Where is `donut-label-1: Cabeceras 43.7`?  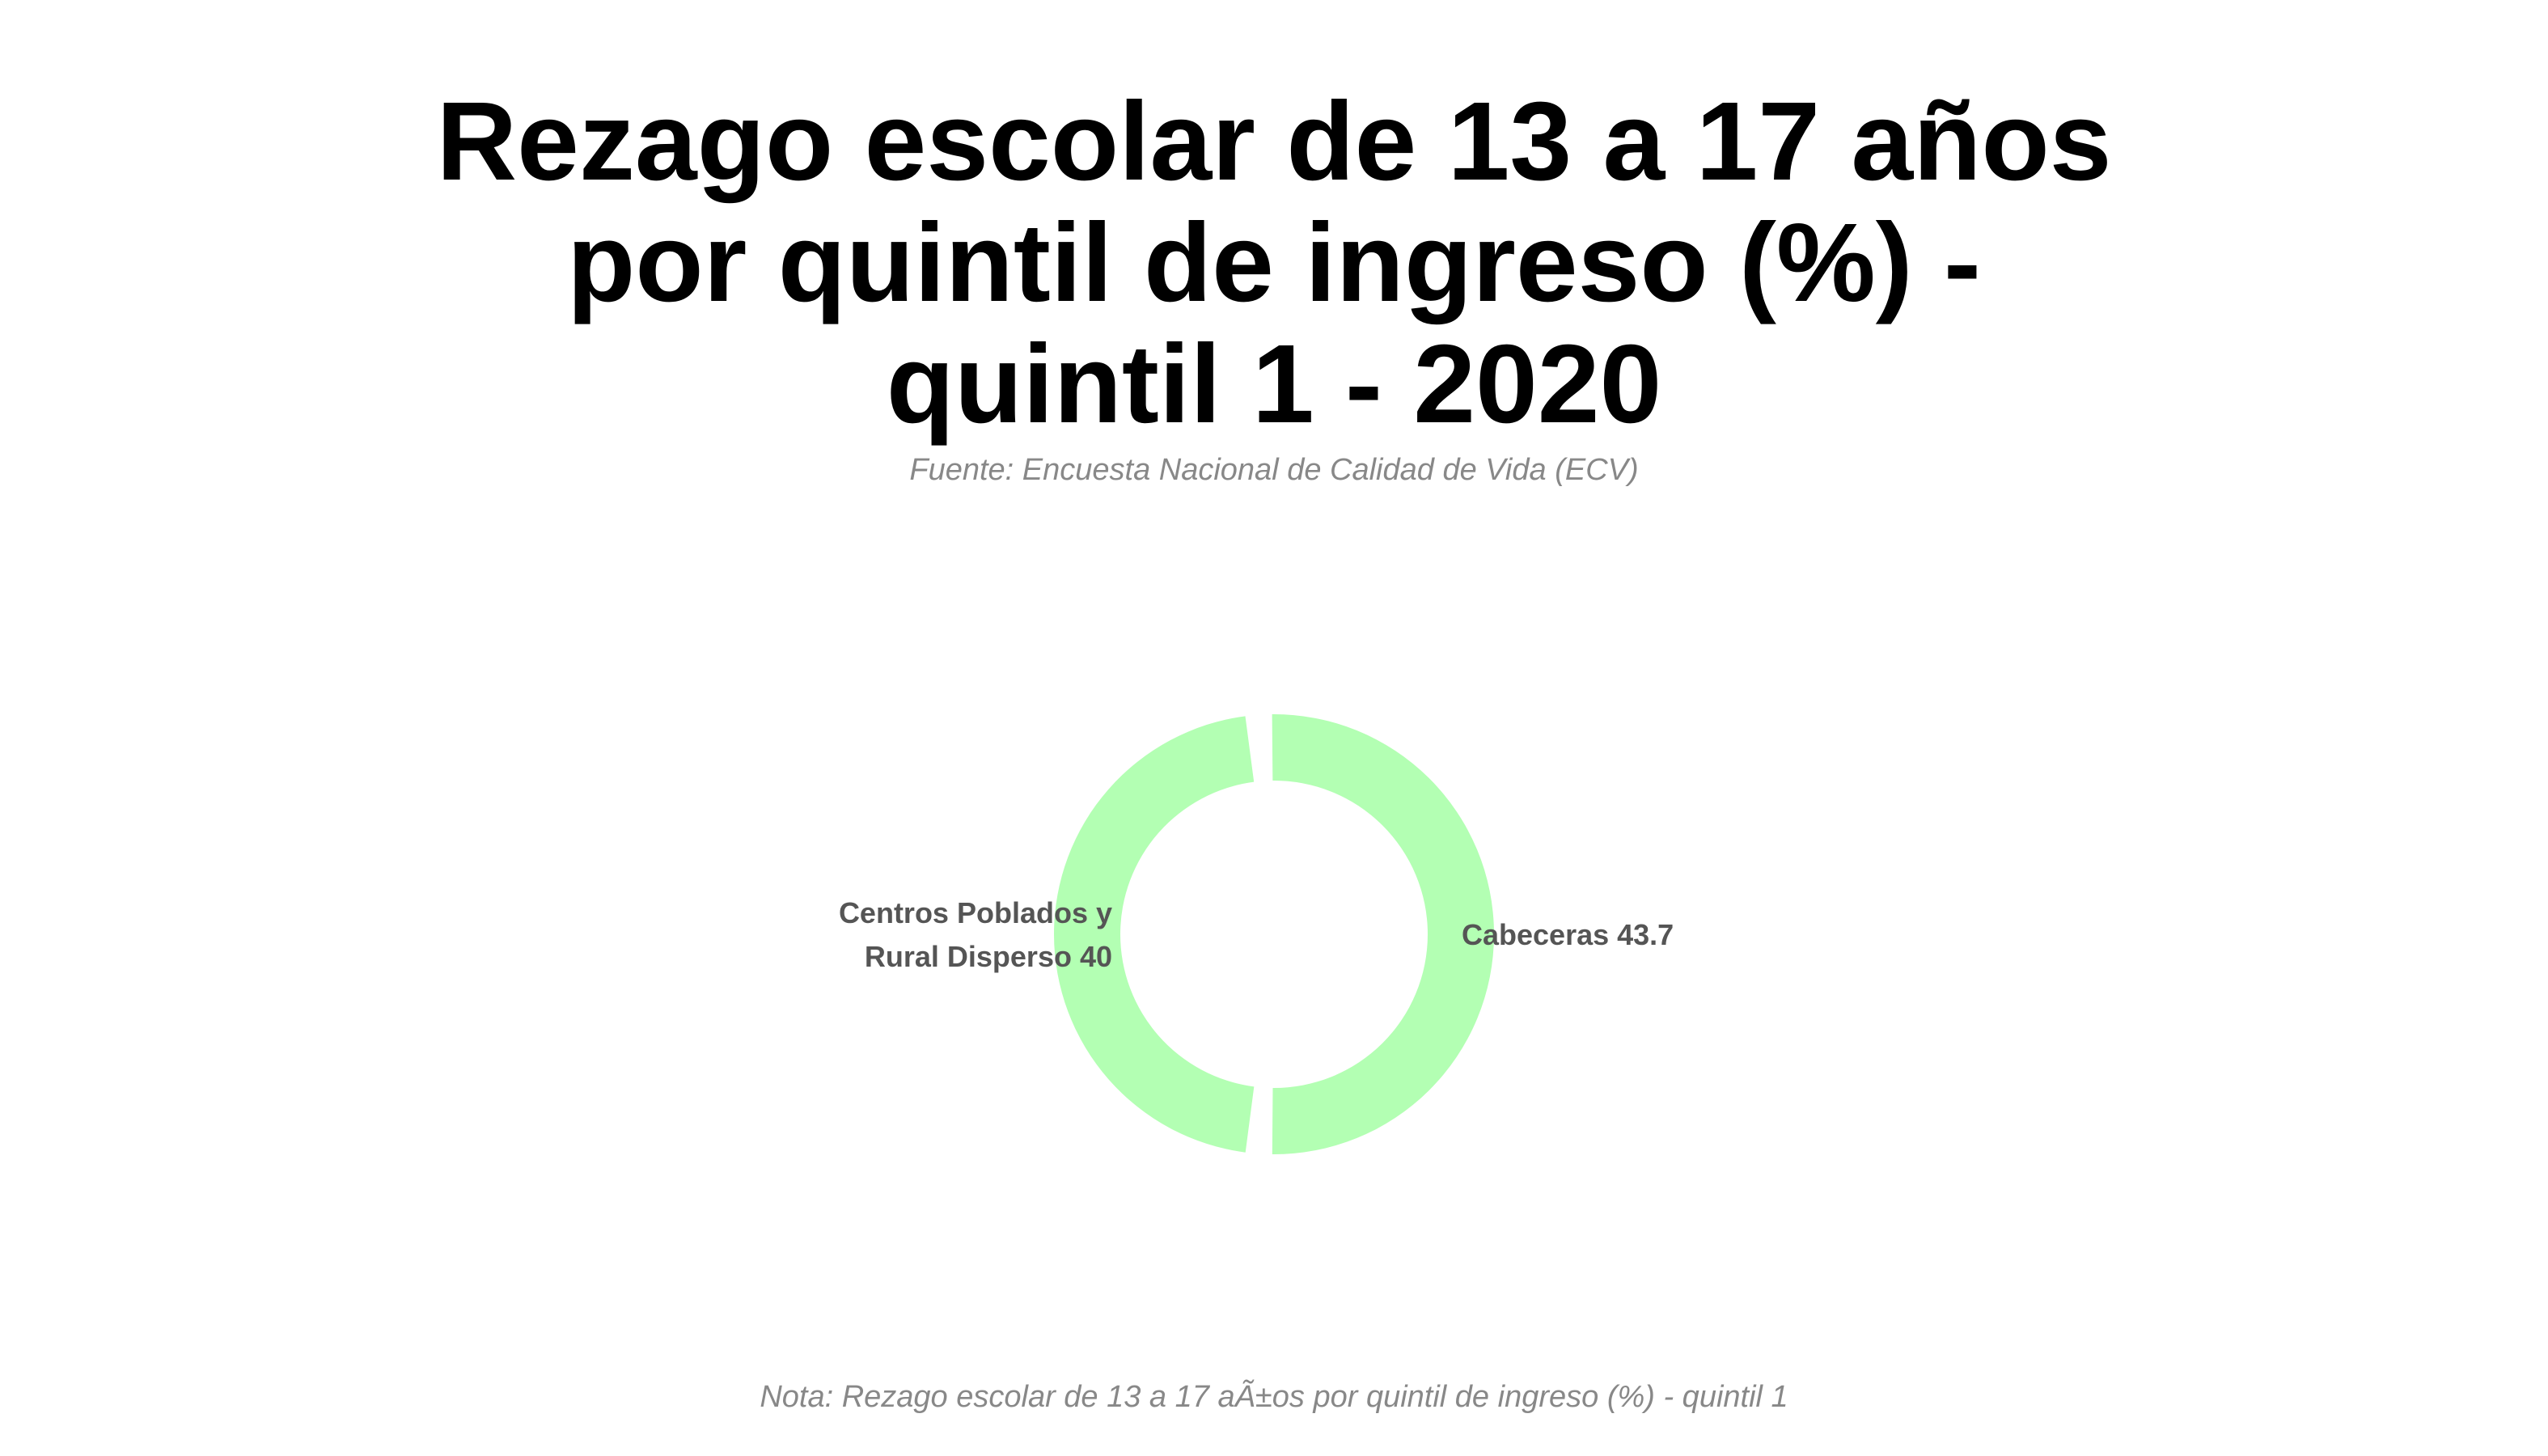 donut-label-1: Cabeceras 43.7 is located at coordinates (1568, 935).